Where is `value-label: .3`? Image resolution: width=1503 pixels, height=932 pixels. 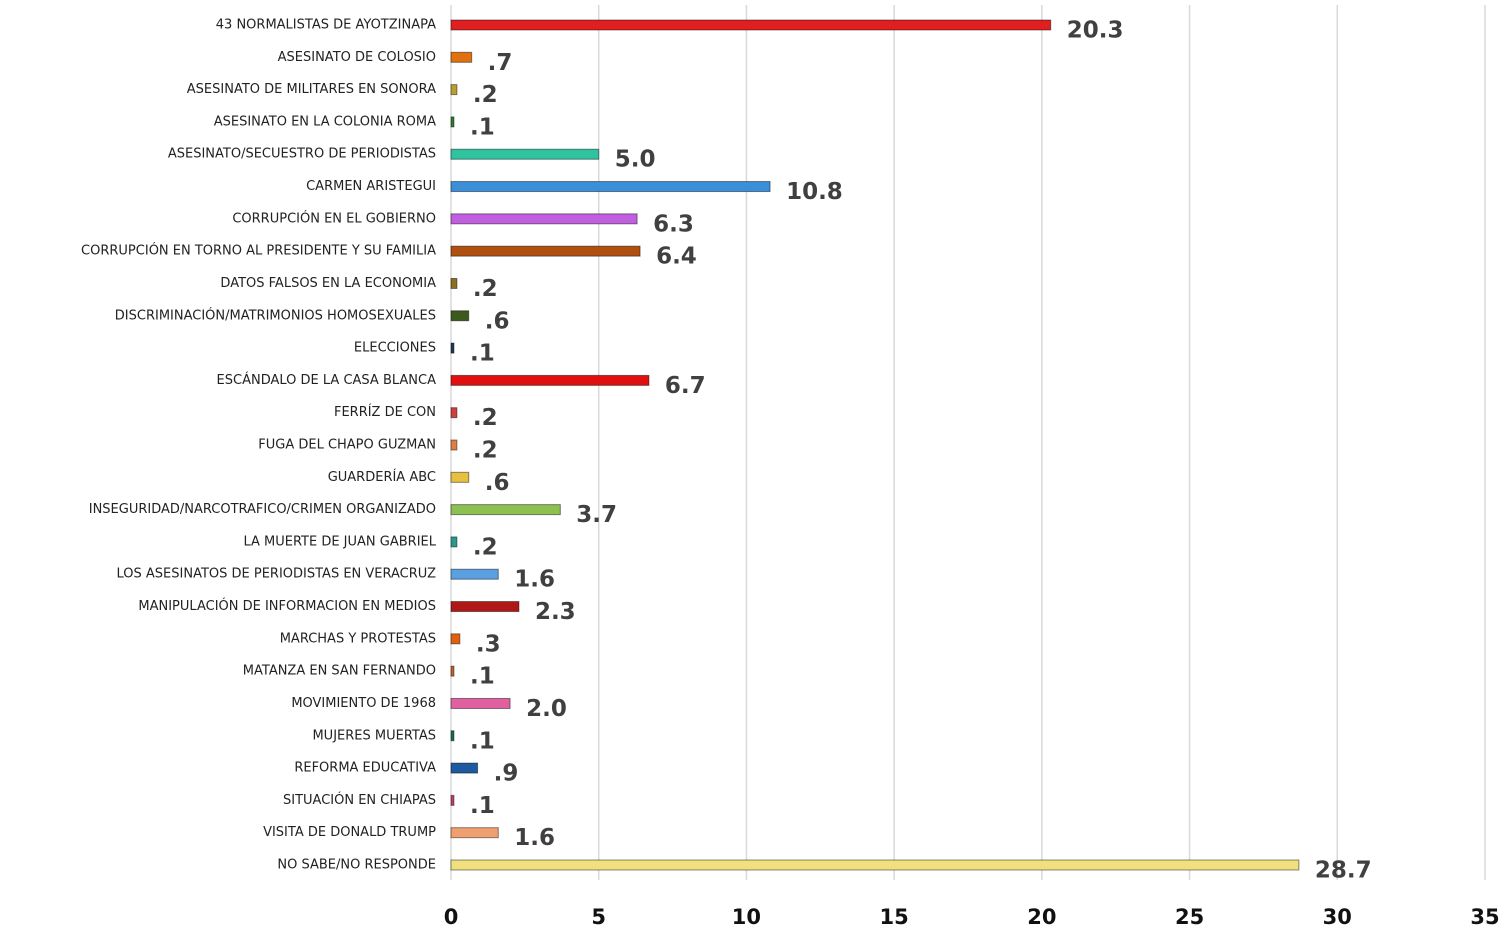
value-label: .3 is located at coordinates (488, 644).